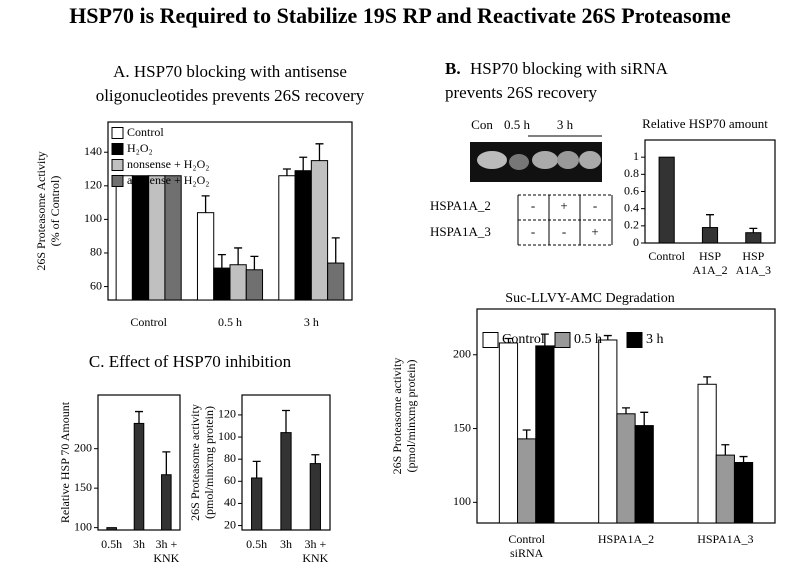 This screenshot has height=576, width=800. What do you see at coordinates (523, 339) in the screenshot?
I see `legend-label: Control` at bounding box center [523, 339].